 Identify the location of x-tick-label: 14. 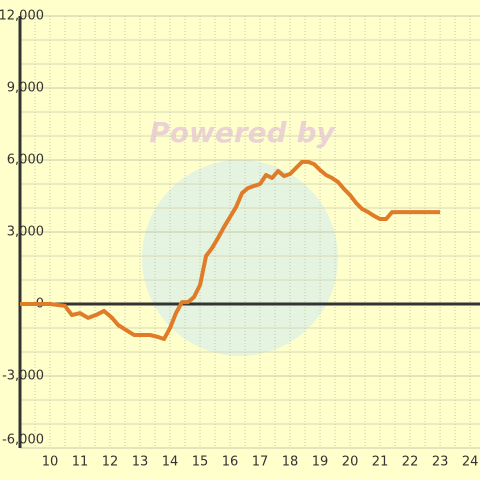
(170, 462).